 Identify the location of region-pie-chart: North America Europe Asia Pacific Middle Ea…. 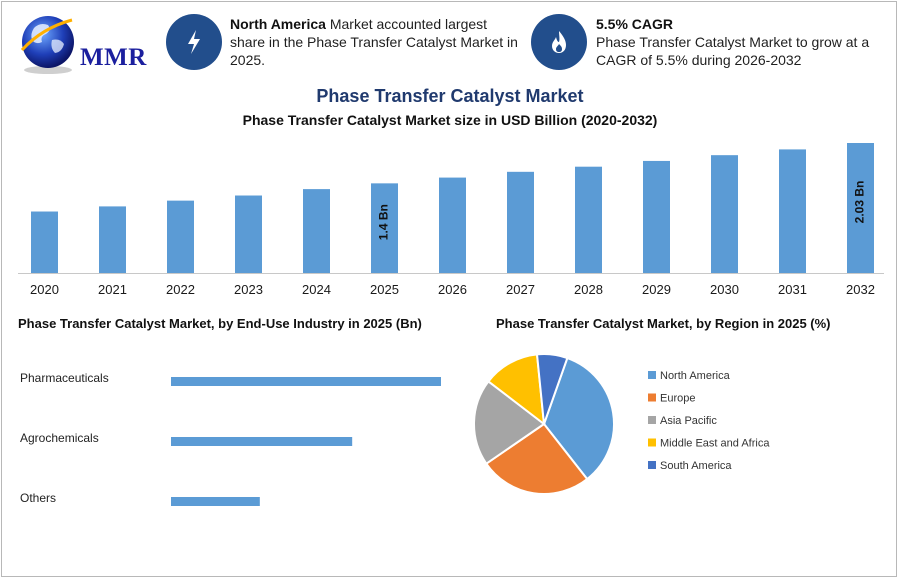
(621, 424).